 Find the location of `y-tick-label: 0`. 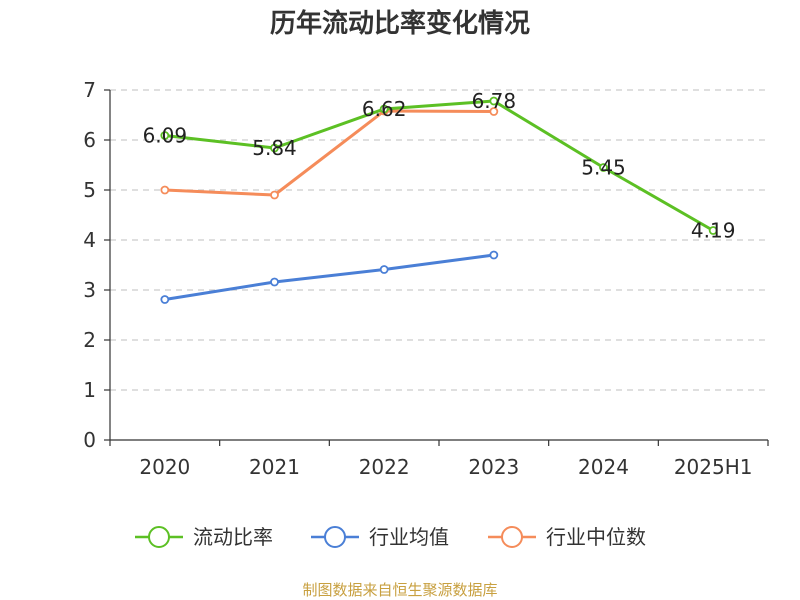

y-tick-label: 0 is located at coordinates (89, 440).